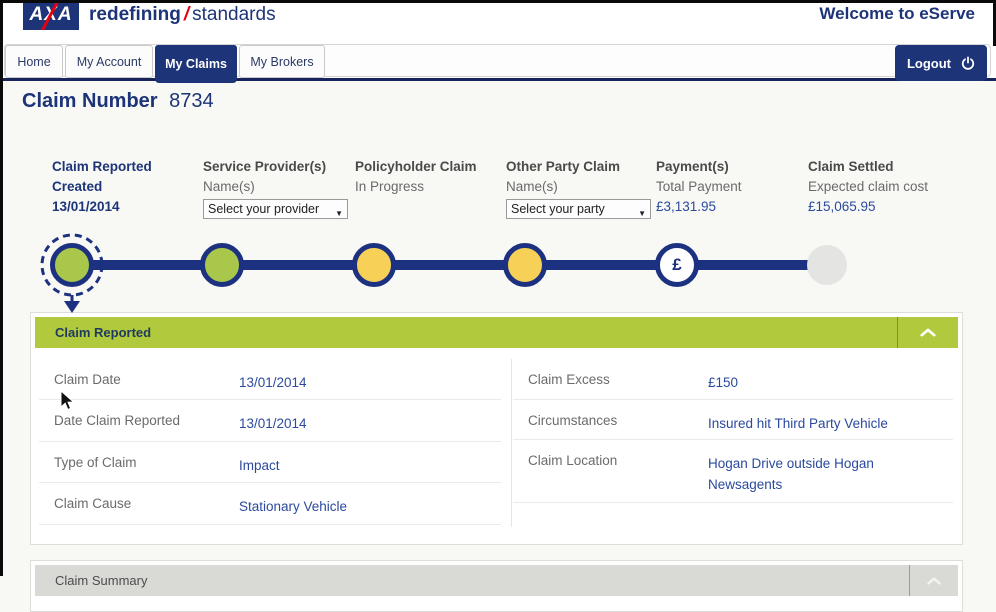  Describe the element at coordinates (191, 101) in the screenshot. I see `claim-number-value: 8734` at that location.